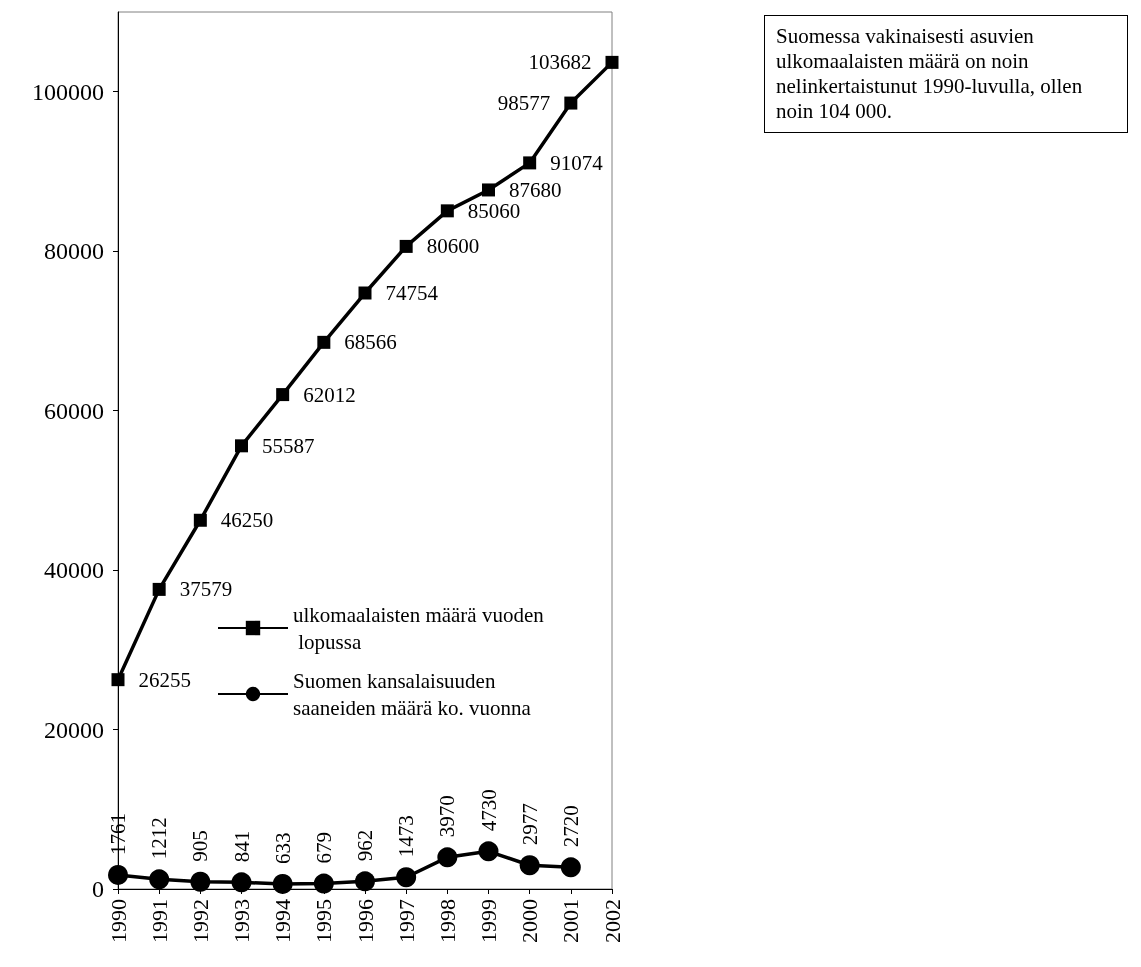 The image size is (1141, 967). Describe the element at coordinates (524, 103) in the screenshot. I see `data-label: 98577` at that location.